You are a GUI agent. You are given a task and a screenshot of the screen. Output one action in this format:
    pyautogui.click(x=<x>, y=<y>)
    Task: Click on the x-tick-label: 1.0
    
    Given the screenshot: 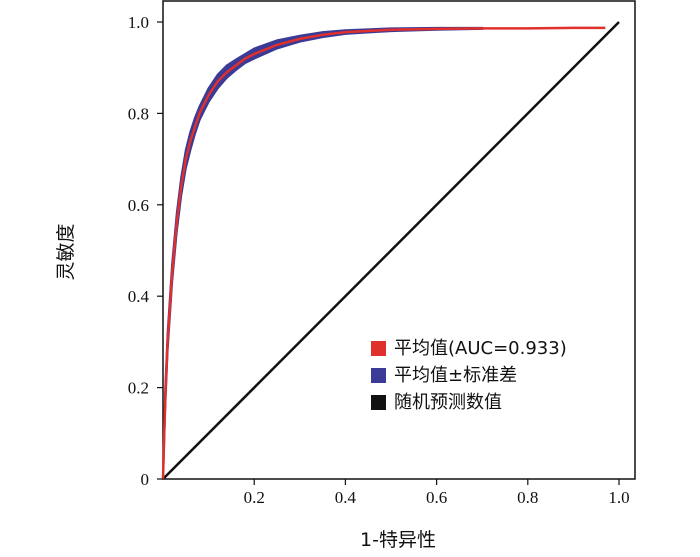 What is the action you would take?
    pyautogui.click(x=618, y=497)
    